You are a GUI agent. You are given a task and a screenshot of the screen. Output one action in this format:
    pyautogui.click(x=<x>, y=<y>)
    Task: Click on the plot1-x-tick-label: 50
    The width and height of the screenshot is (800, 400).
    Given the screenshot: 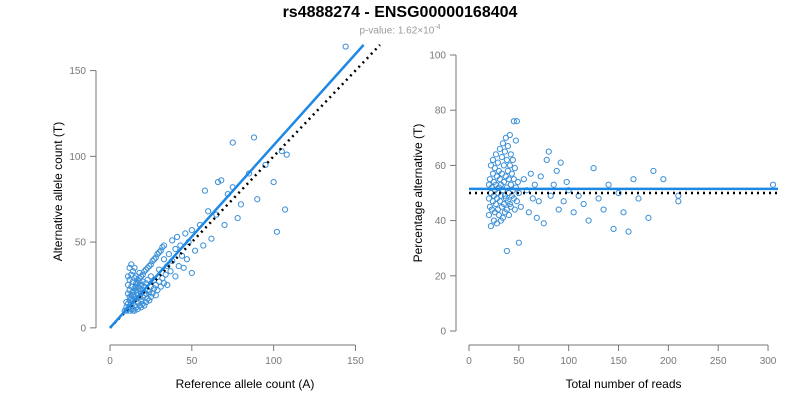 What is the action you would take?
    pyautogui.click(x=192, y=361)
    